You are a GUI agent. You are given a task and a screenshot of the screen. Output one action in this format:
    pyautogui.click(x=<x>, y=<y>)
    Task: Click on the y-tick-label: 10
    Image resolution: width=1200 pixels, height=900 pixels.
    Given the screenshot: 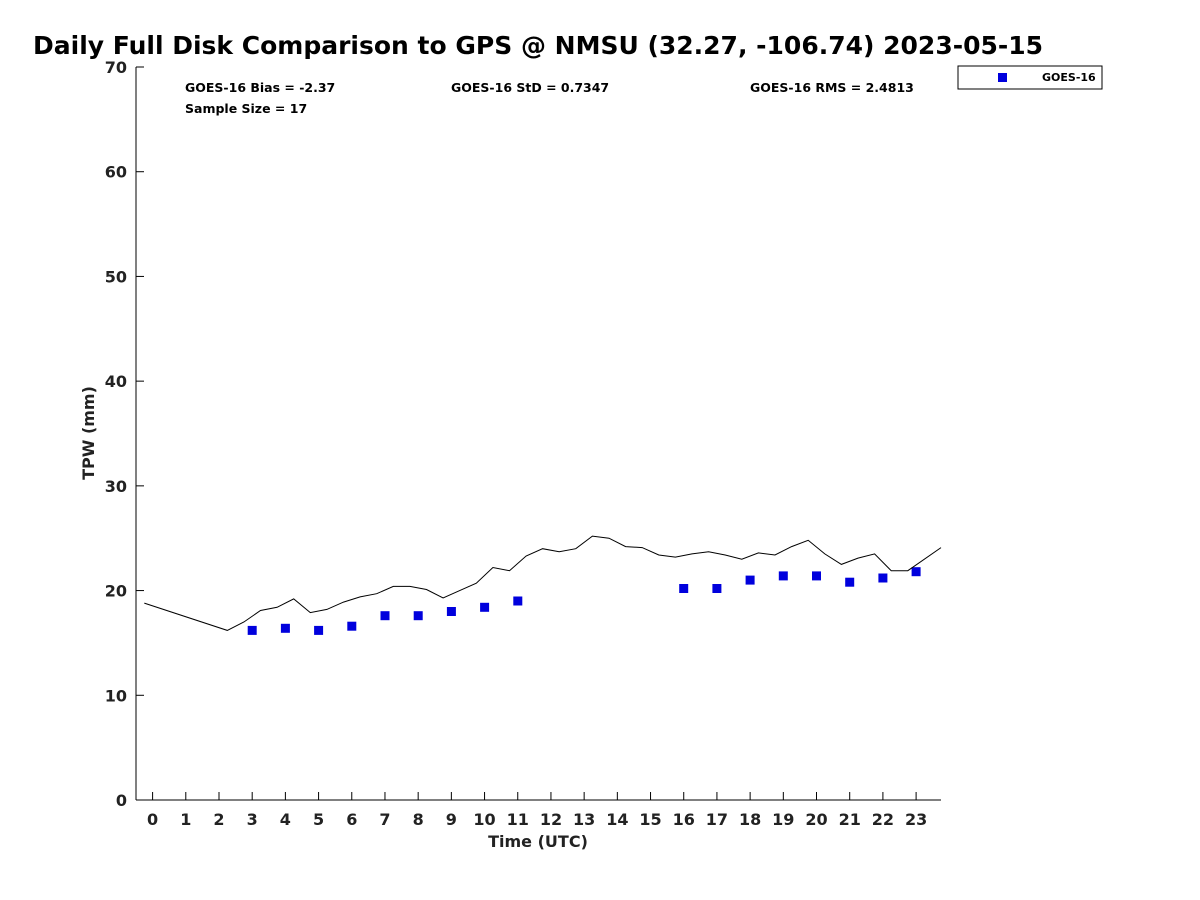 What is the action you would take?
    pyautogui.click(x=116, y=695)
    